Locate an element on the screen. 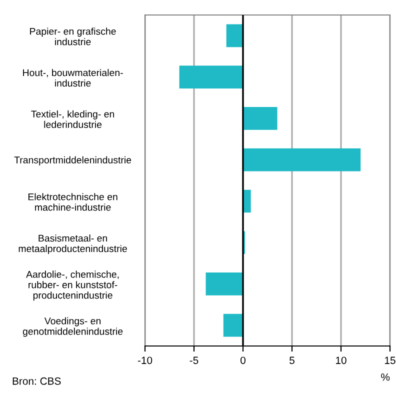  x-tick-label: 0 is located at coordinates (243, 360).